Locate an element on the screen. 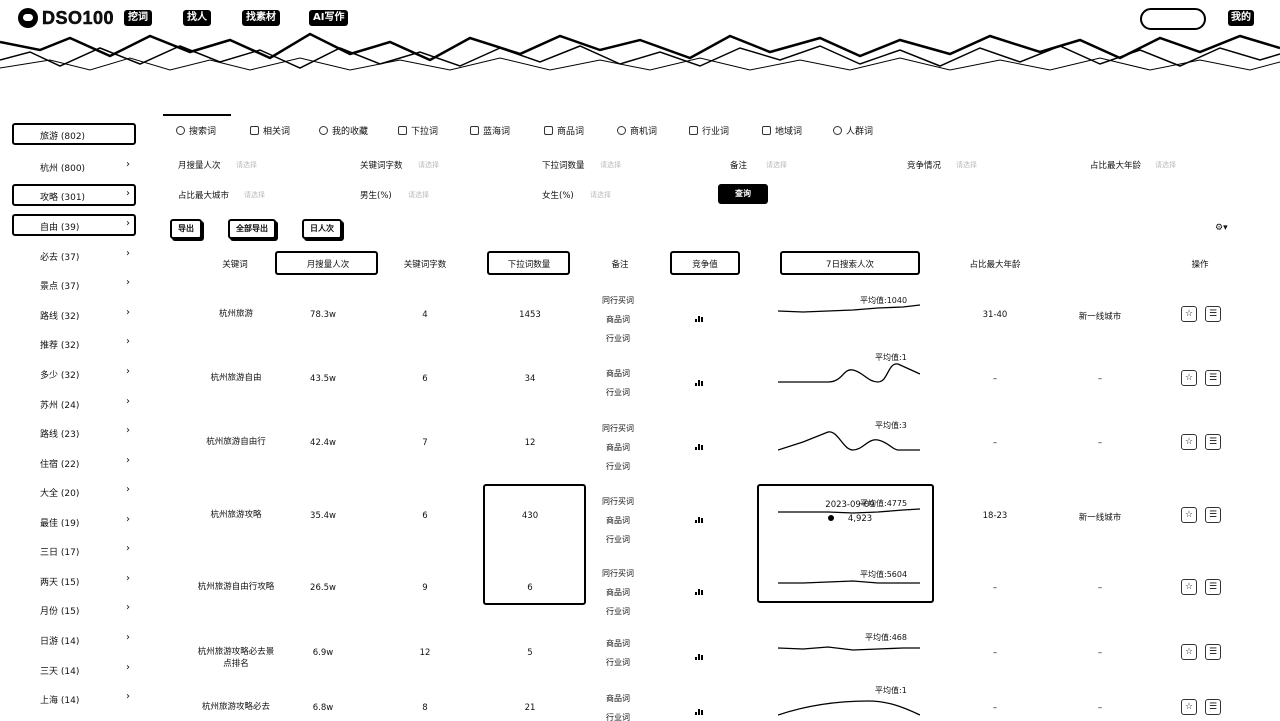 This screenshot has width=1280, height=721. filter-dropdown-select: 请选择 is located at coordinates (610, 165).